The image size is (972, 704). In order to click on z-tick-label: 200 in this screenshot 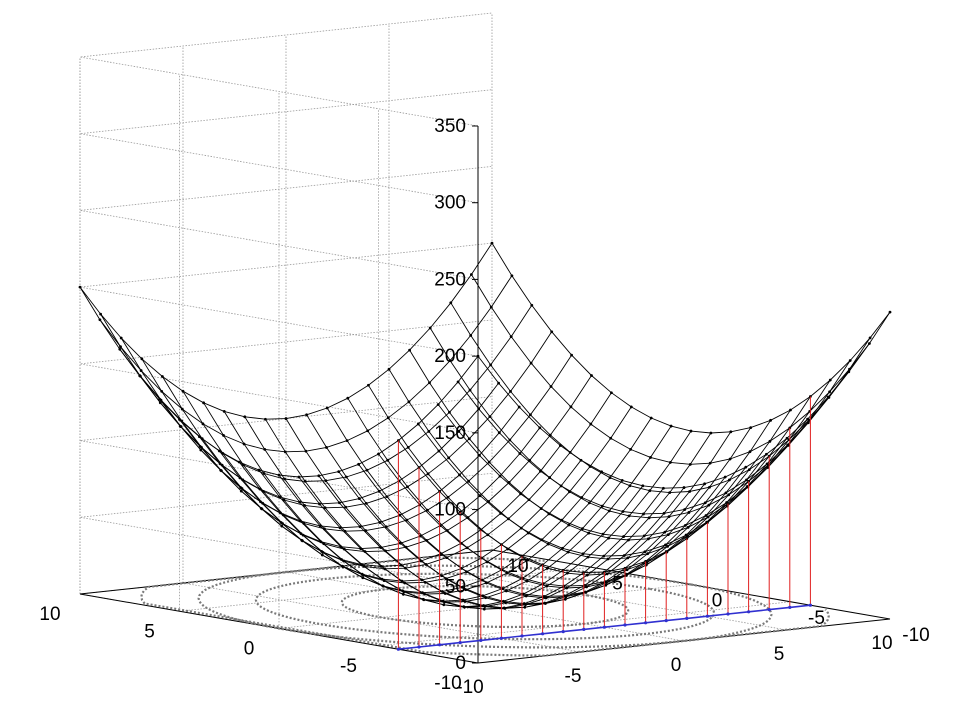, I will do `click(450, 356)`.